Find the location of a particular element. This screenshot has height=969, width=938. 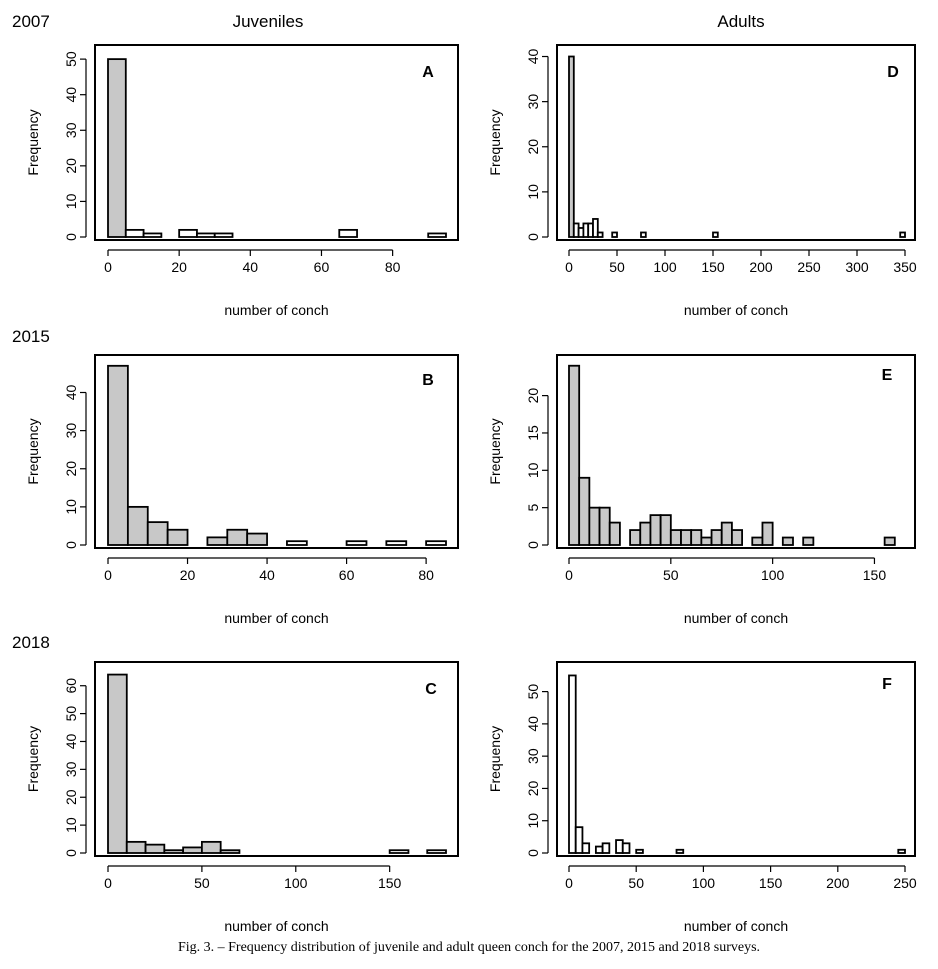

panel-letter: D is located at coordinates (893, 72).